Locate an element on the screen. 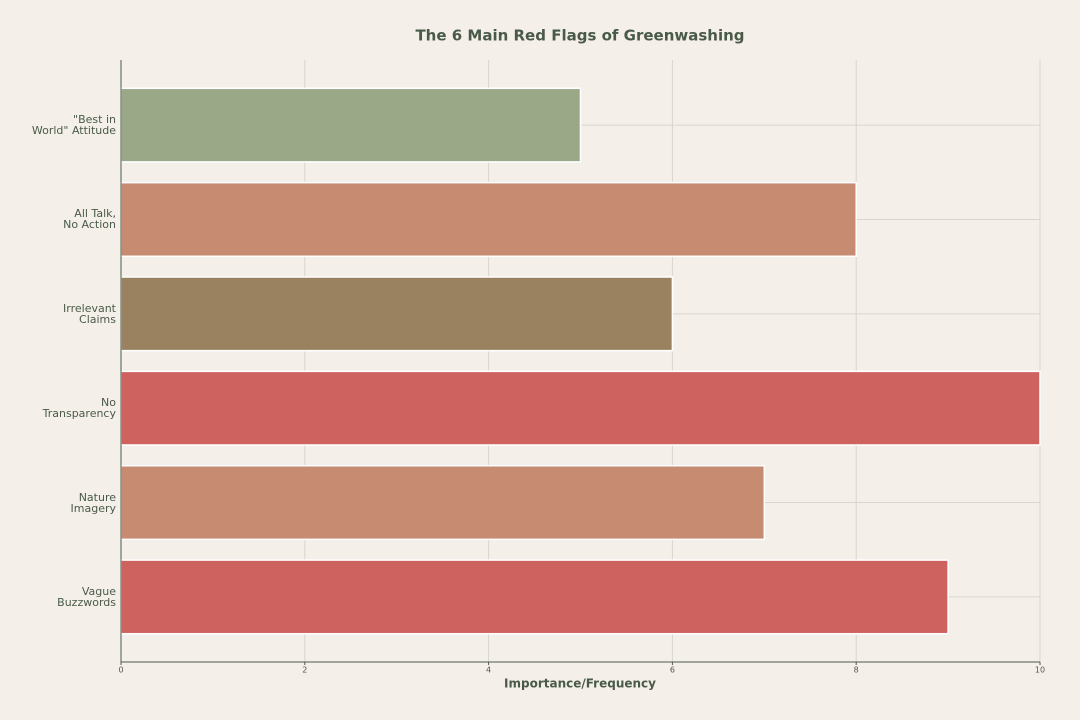 This screenshot has width=1080, height=720. chart-title: The 6 Main Red Flags of Greenwashing is located at coordinates (579, 36).